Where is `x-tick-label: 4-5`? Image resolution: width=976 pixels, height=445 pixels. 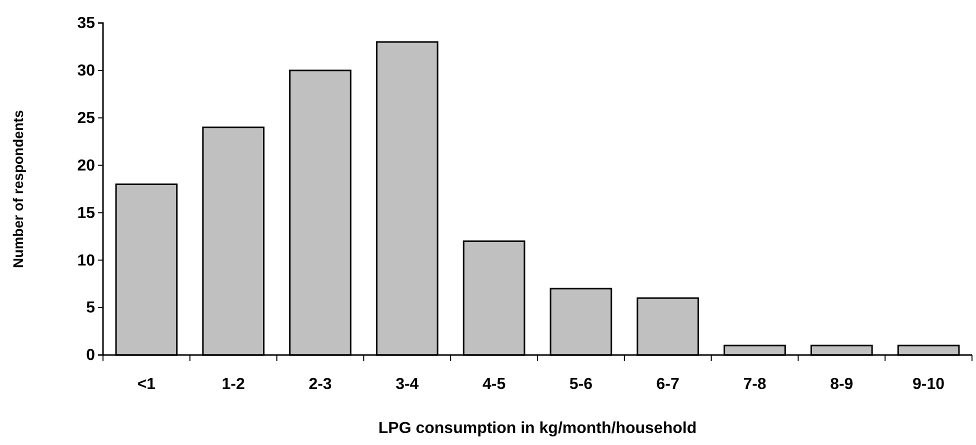
x-tick-label: 4-5 is located at coordinates (494, 384).